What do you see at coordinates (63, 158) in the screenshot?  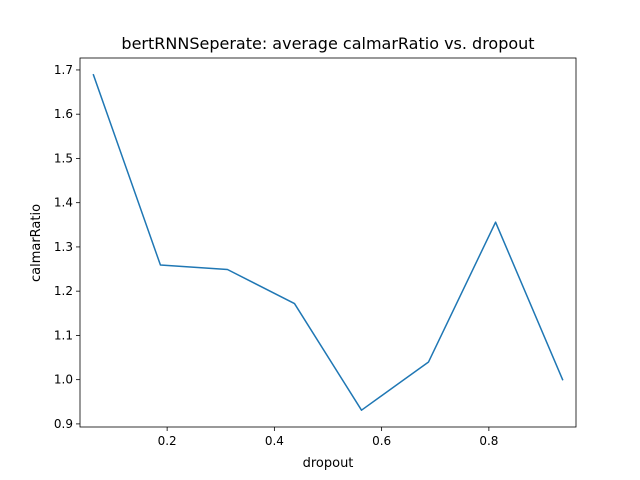 I see `y-tick-label: 1.5` at bounding box center [63, 158].